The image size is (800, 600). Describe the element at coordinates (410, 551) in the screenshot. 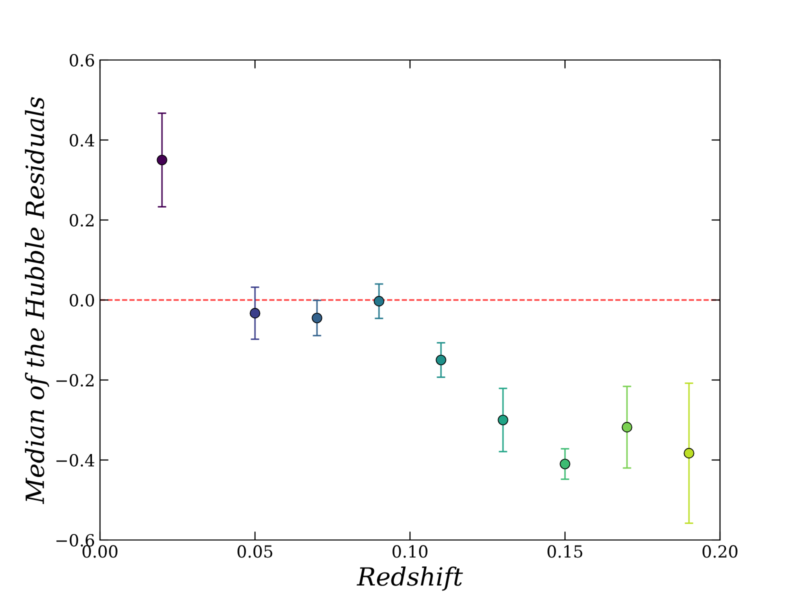

I see `x-tick-label: 0.10` at that location.